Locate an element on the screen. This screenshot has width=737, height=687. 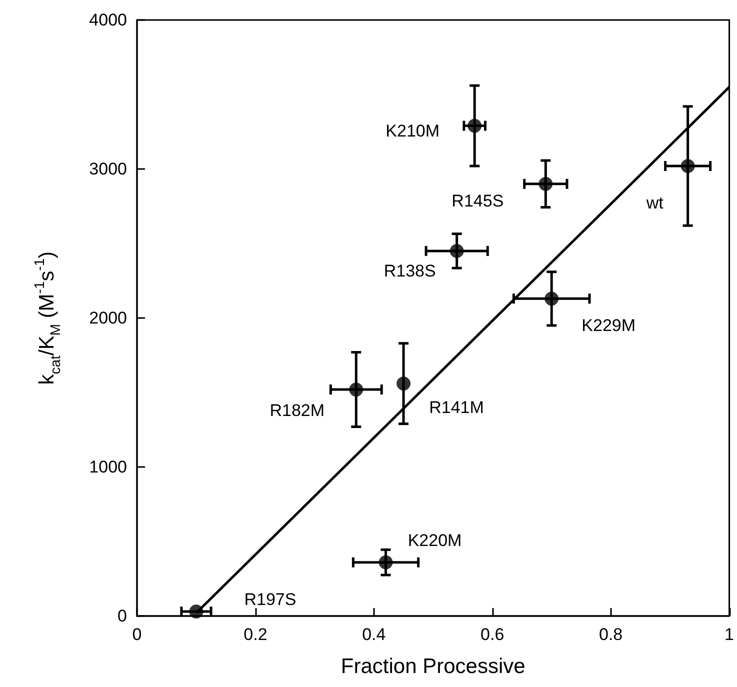
x-tick-label: 0.4 is located at coordinates (374, 634).